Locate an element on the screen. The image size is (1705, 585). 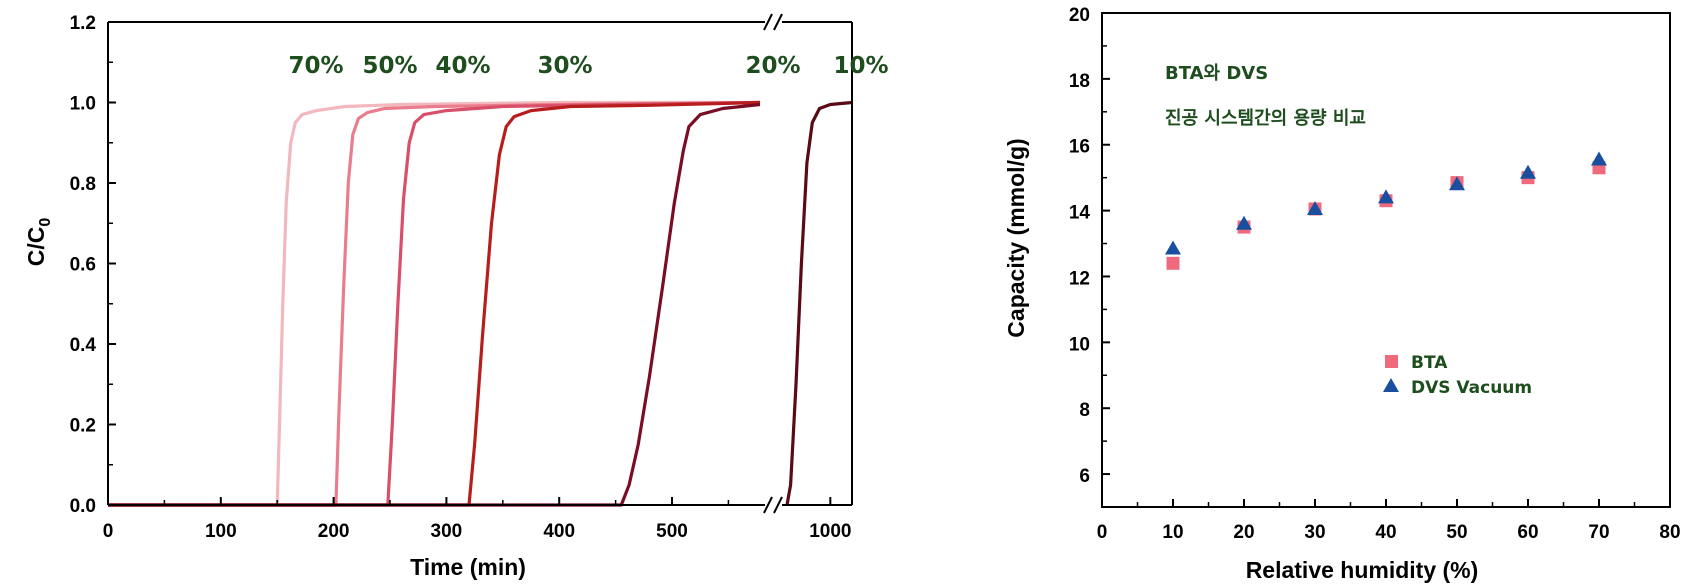
right-x-tick-label: 60 is located at coordinates (1527, 532).